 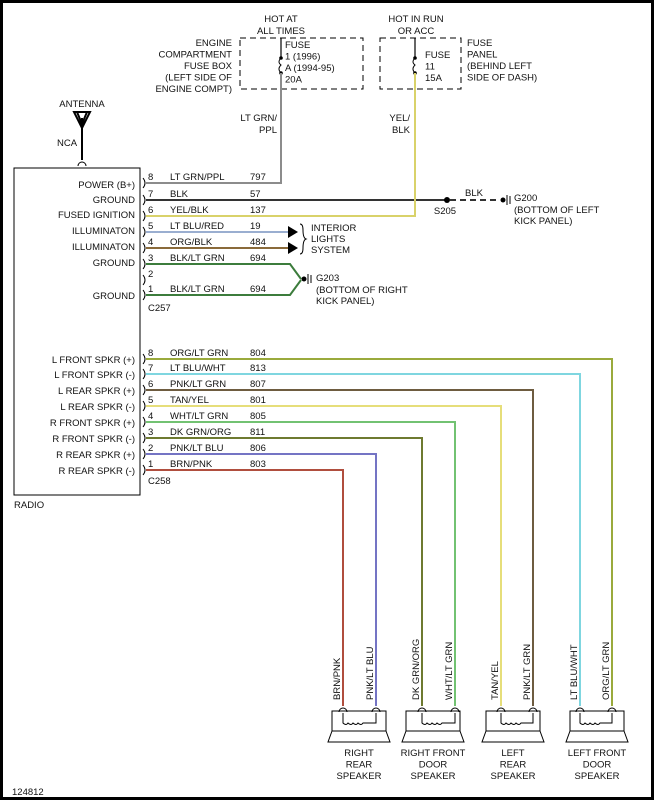 I want to click on interior-lights-label: LIGHTS, so click(x=328, y=239).